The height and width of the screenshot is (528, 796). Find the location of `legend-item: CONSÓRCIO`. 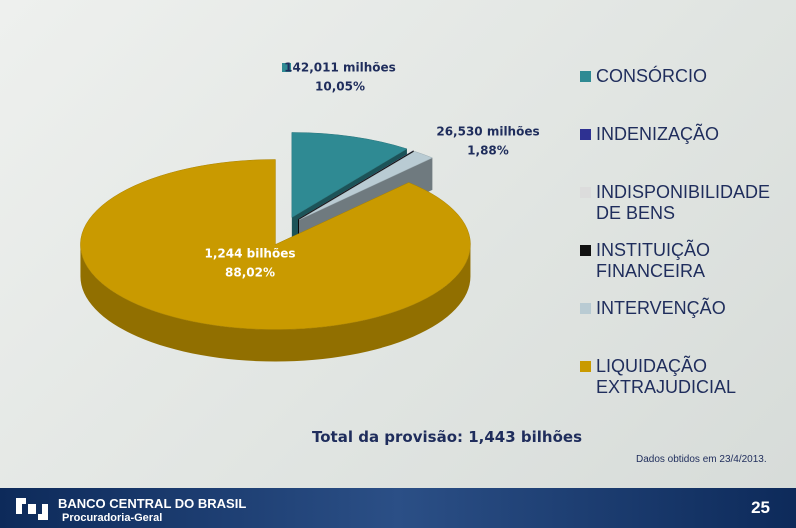

legend-item: CONSÓRCIO is located at coordinates (687, 95).